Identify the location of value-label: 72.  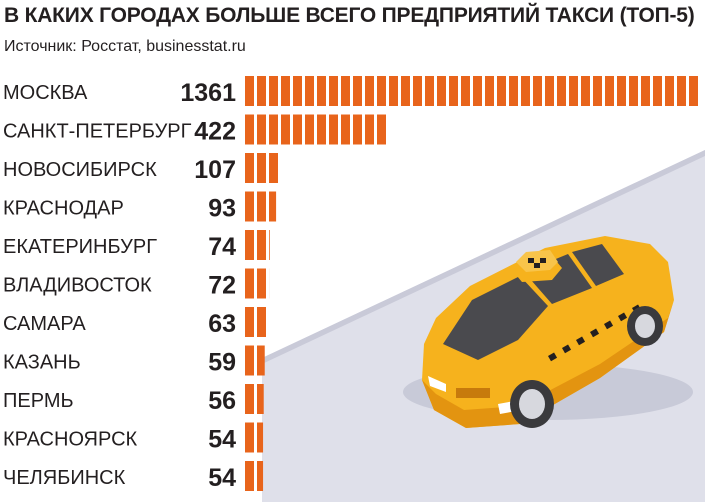
(222, 286).